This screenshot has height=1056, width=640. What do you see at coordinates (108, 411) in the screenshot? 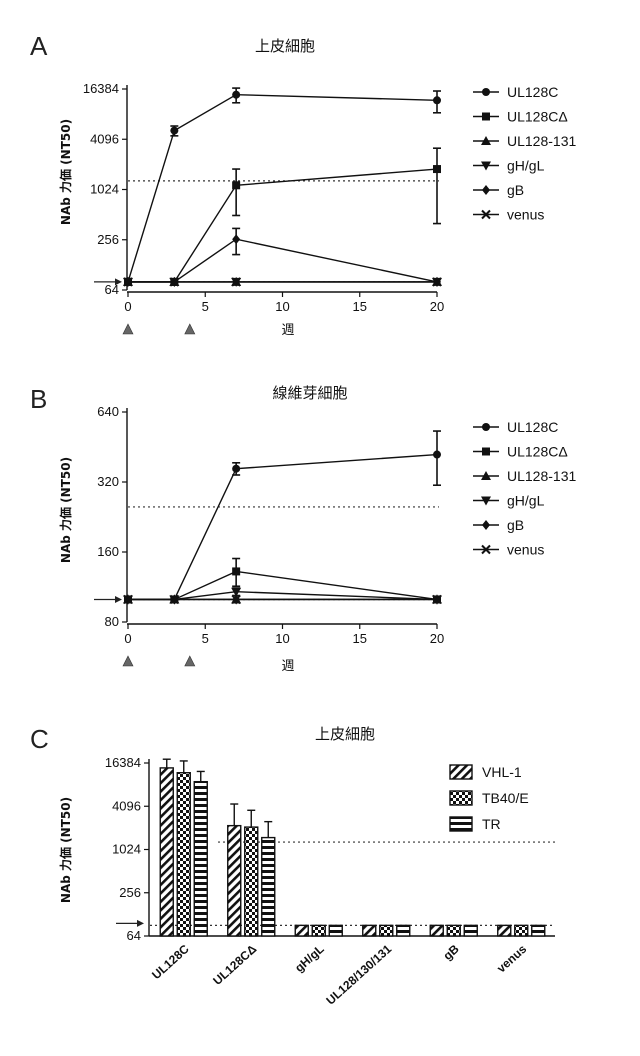
I see `y-tick-label: 640` at bounding box center [108, 411].